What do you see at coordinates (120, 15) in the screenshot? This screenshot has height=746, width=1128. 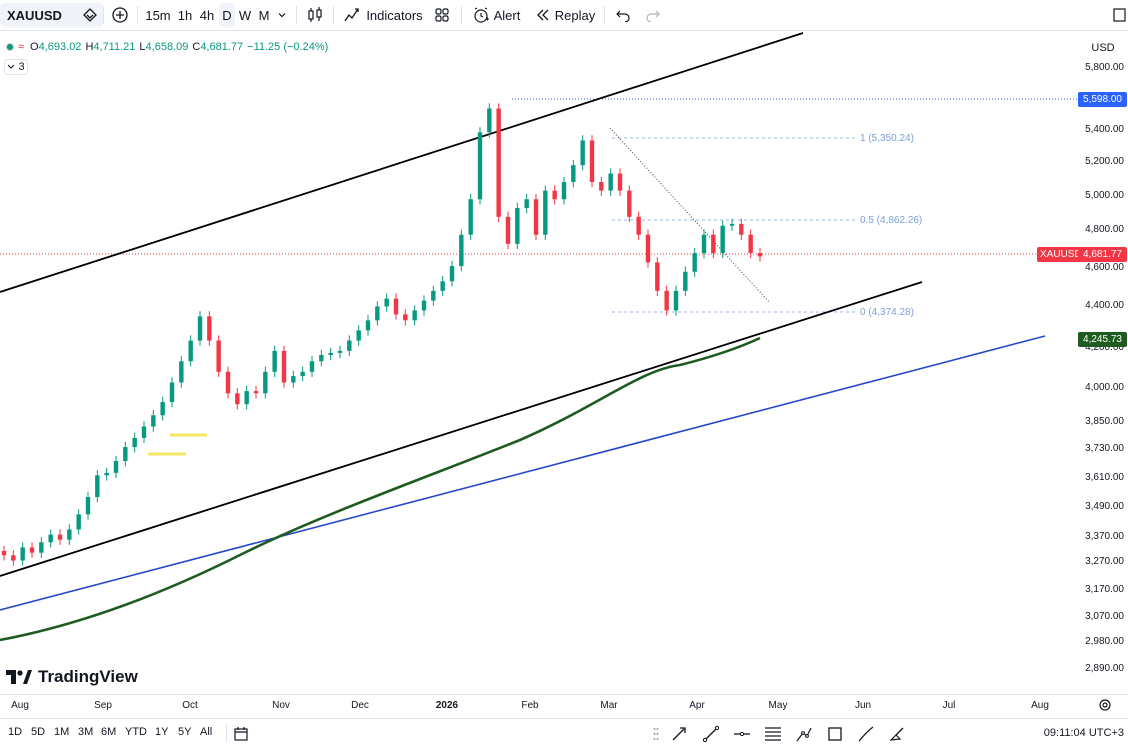 I see `compare-add-icon` at bounding box center [120, 15].